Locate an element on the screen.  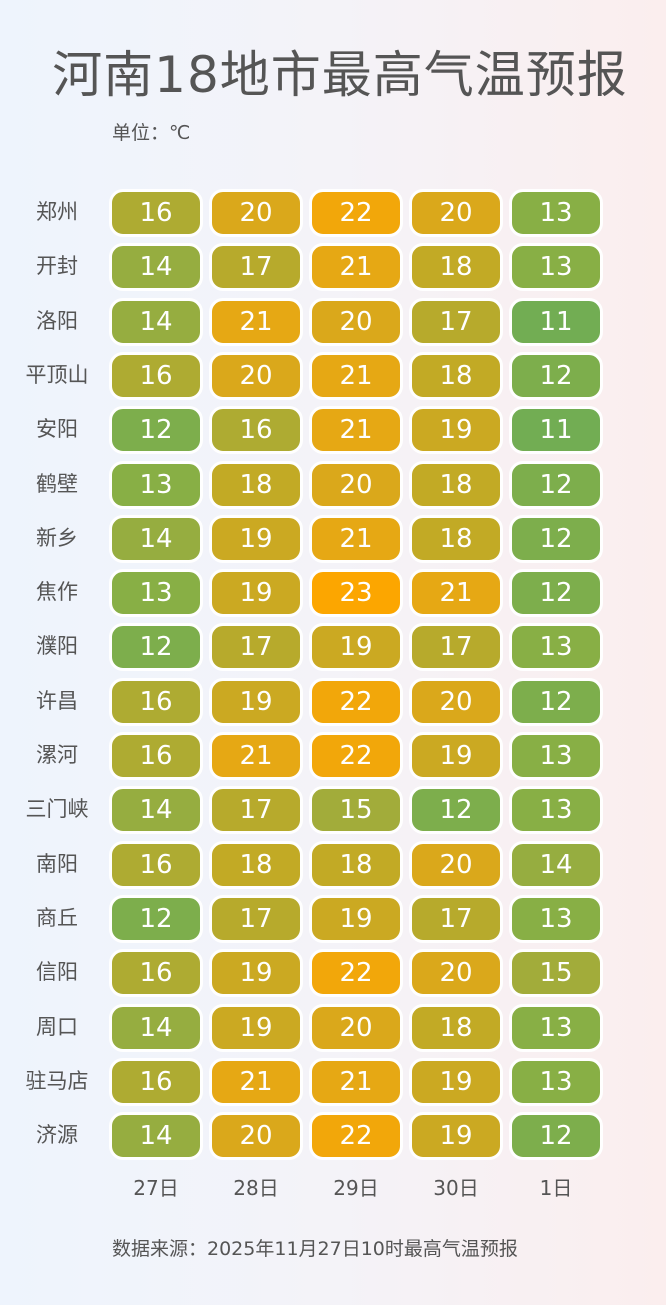
table-row: 新乡 14 19 21 18 12 is located at coordinates (333, 538).